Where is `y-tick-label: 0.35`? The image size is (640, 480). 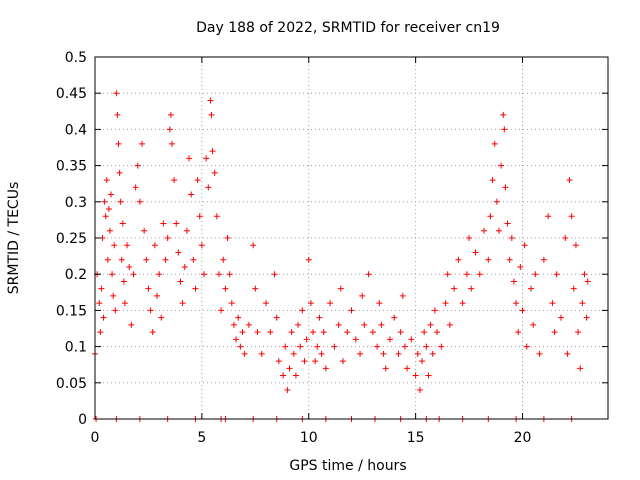 y-tick-label: 0.35 is located at coordinates (71, 167).